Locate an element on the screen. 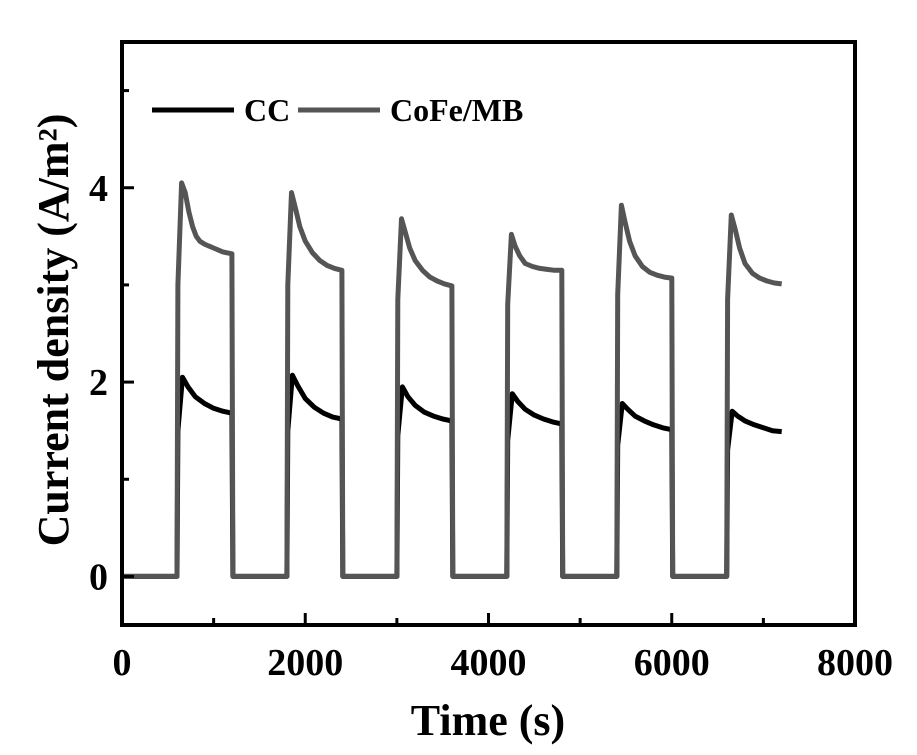 Image resolution: width=917 pixels, height=755 pixels. x-axis-title: Time (s) is located at coordinates (488, 720).